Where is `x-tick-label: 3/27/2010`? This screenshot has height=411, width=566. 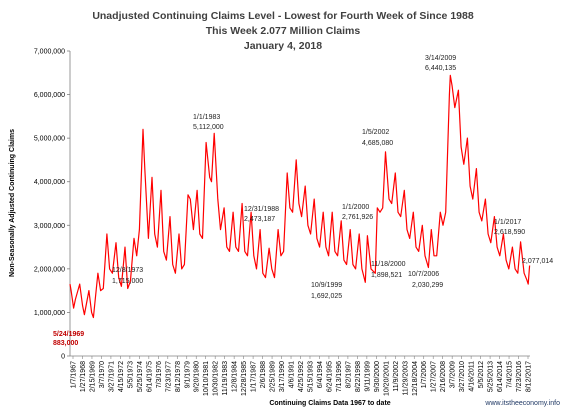
x-tick-label: 3/27/2010 is located at coordinates (462, 376).